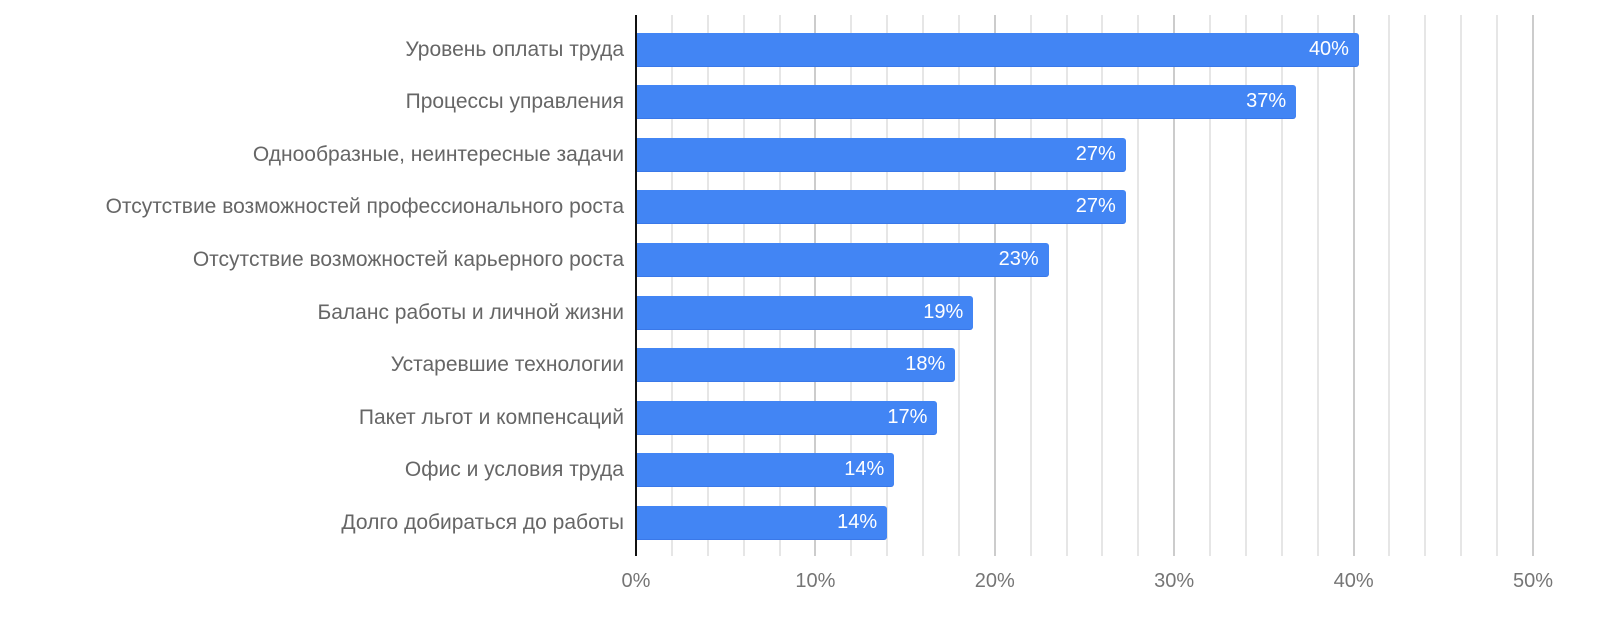 The image size is (1600, 624). I want to click on bar: 23%, so click(842, 259).